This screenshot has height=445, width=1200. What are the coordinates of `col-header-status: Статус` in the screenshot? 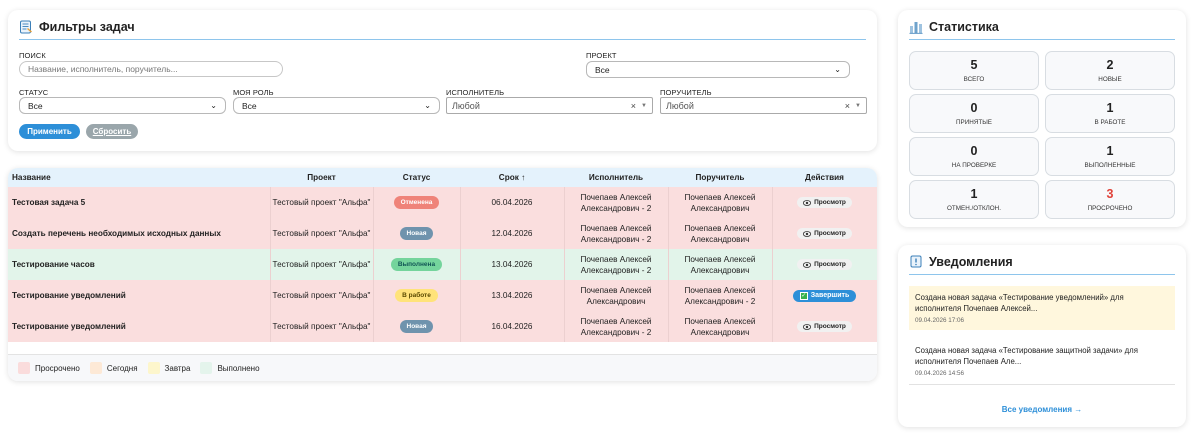 It's located at (416, 177).